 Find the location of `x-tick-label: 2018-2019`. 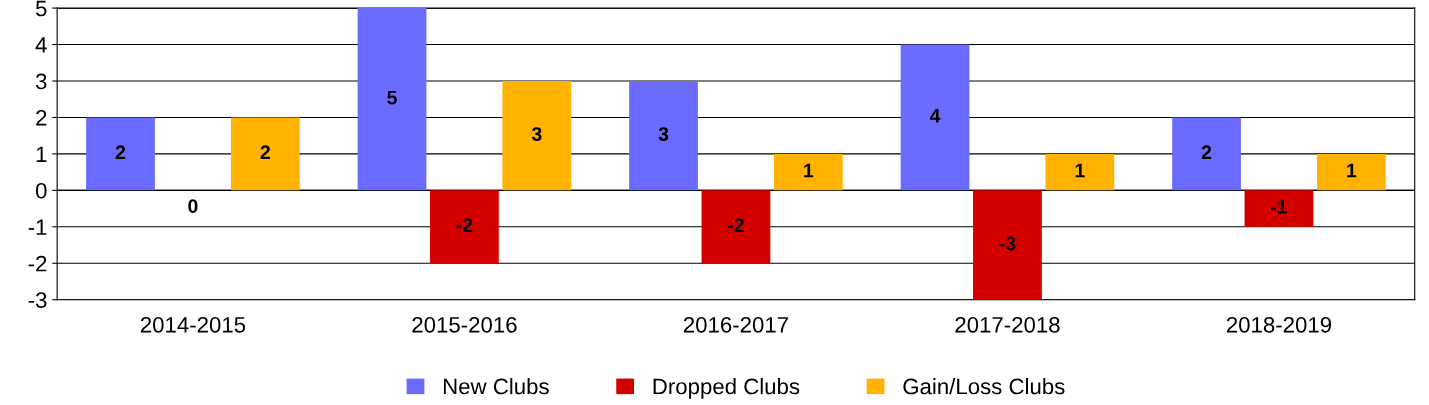

x-tick-label: 2018-2019 is located at coordinates (1279, 324).